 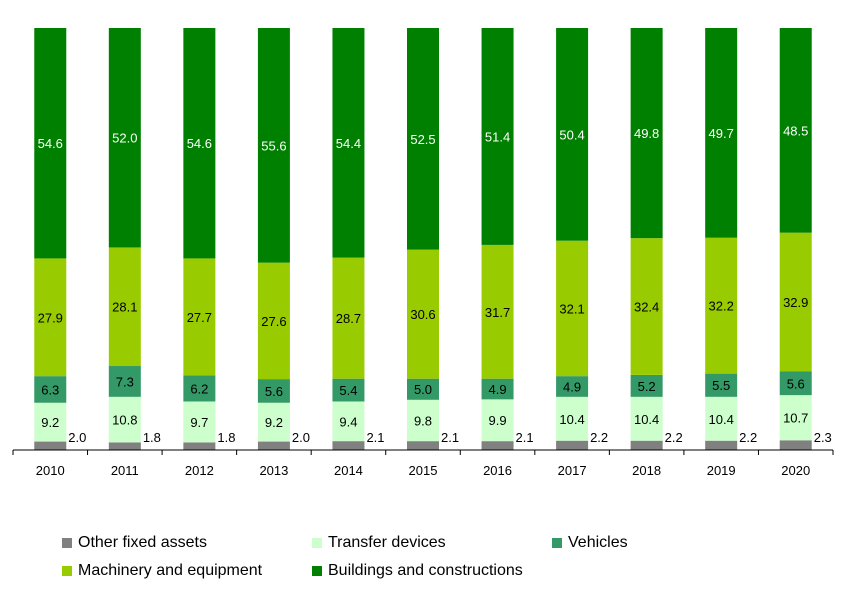 What do you see at coordinates (795, 470) in the screenshot?
I see `x-tick-label: 2020` at bounding box center [795, 470].